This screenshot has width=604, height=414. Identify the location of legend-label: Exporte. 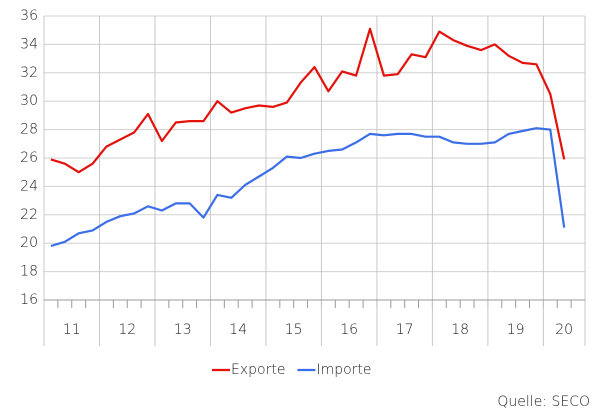
(258, 370).